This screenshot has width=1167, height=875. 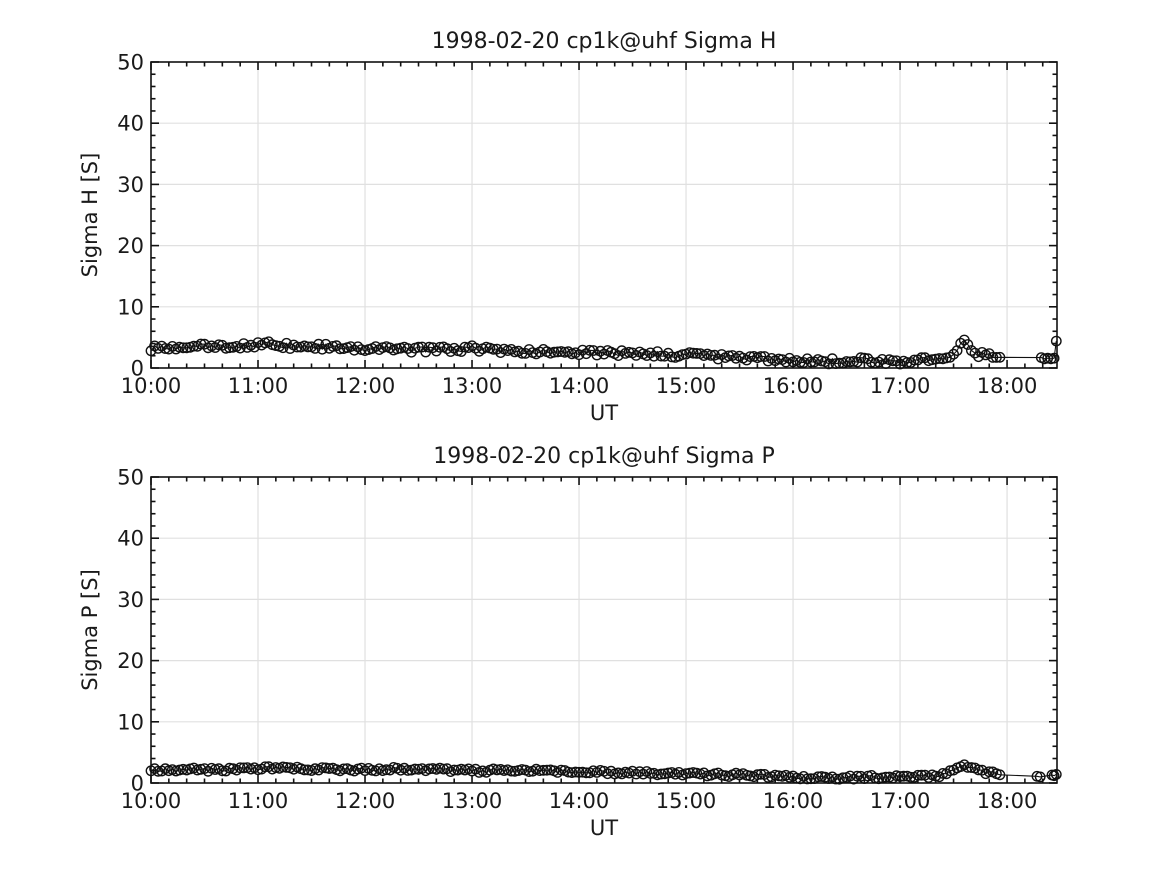 I want to click on x-axis-label-ut-bottom: UT, so click(x=604, y=828).